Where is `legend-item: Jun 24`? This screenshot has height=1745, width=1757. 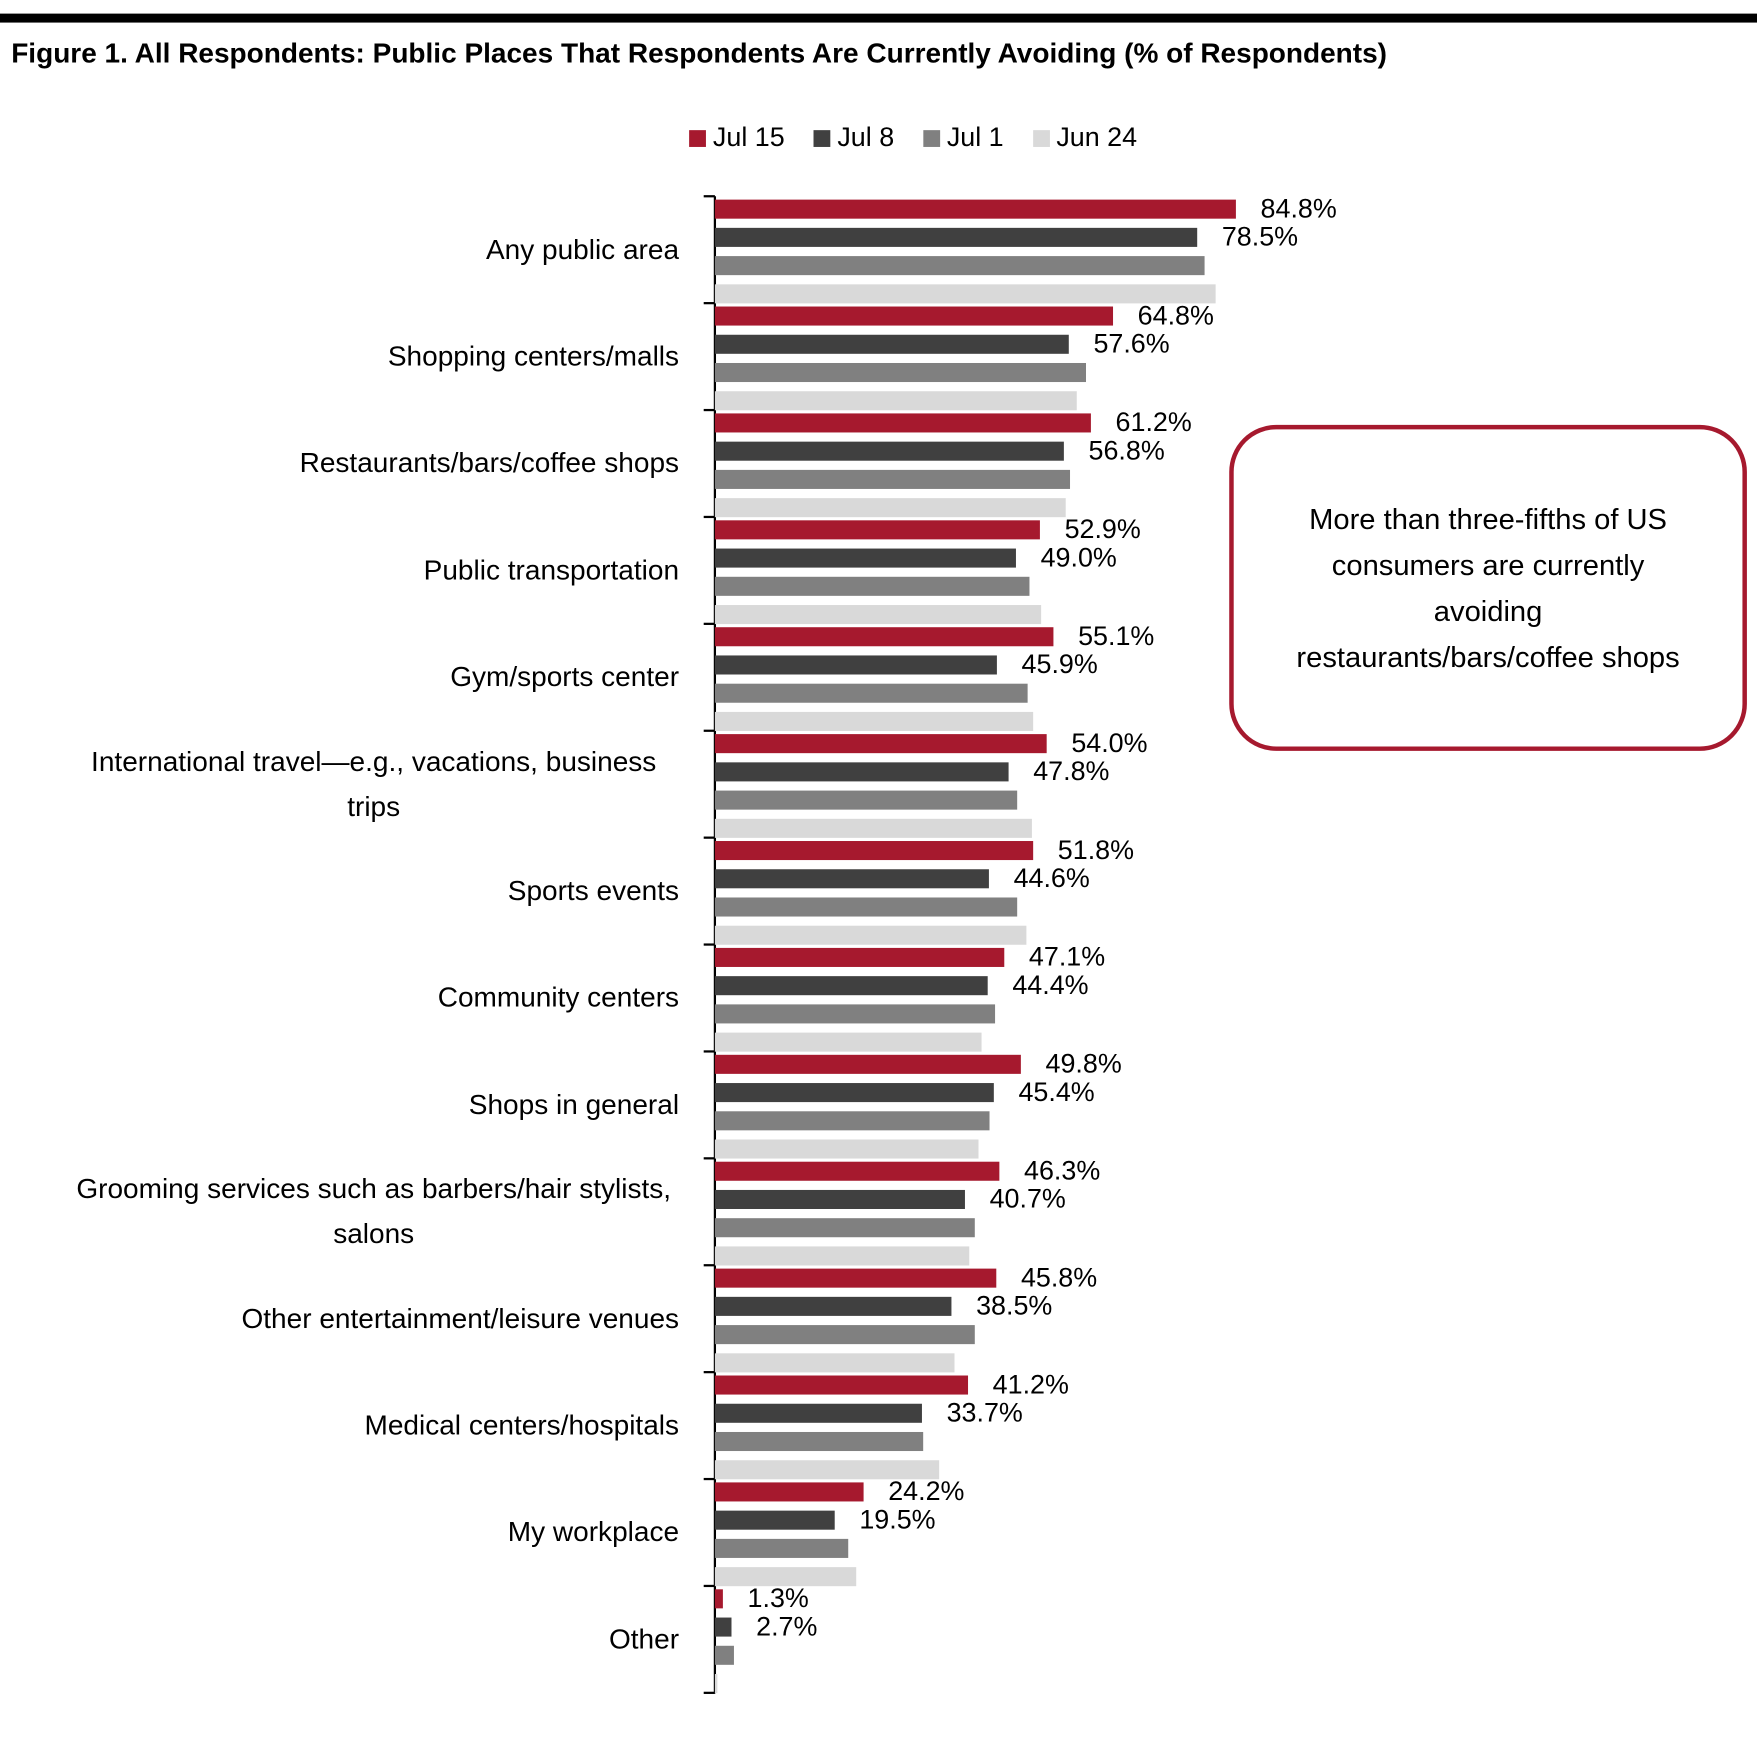
legend-item: Jun 24 is located at coordinates (1085, 137).